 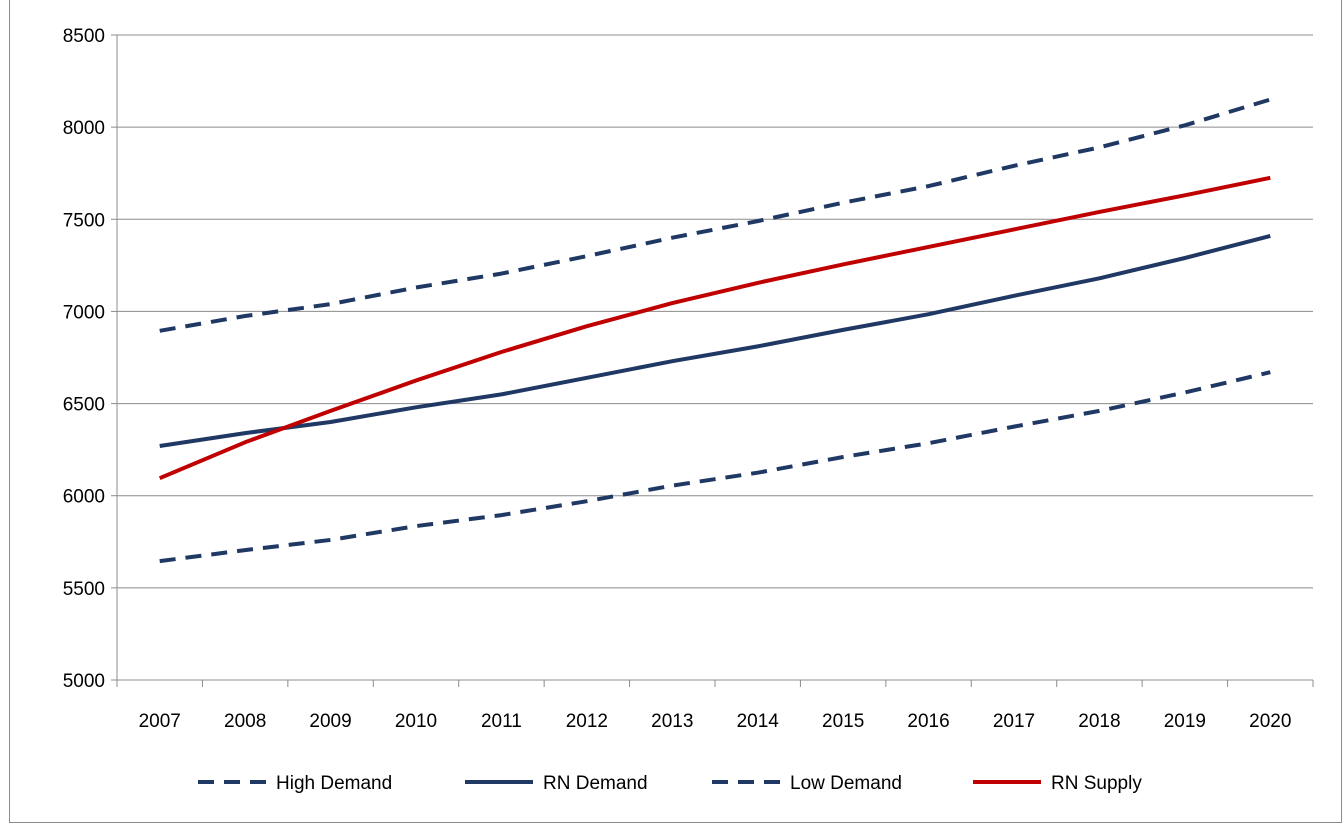 What do you see at coordinates (1270, 721) in the screenshot?
I see `x-tick-label: 2020` at bounding box center [1270, 721].